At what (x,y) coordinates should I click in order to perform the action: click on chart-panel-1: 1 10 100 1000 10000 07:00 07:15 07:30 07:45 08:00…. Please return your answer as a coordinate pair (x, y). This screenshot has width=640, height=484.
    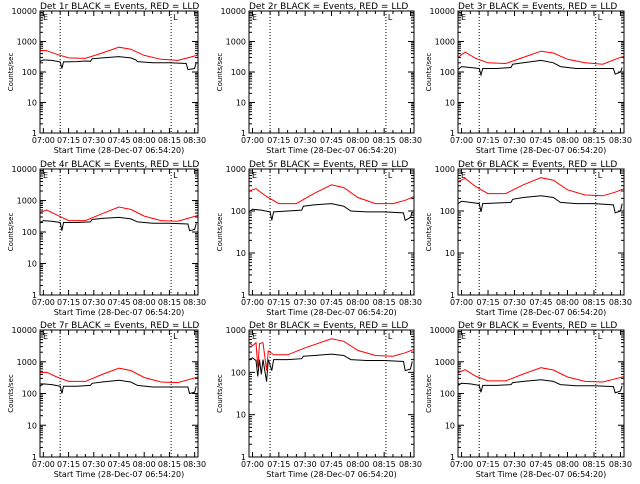
    Looking at the image, I should click on (106, 78).